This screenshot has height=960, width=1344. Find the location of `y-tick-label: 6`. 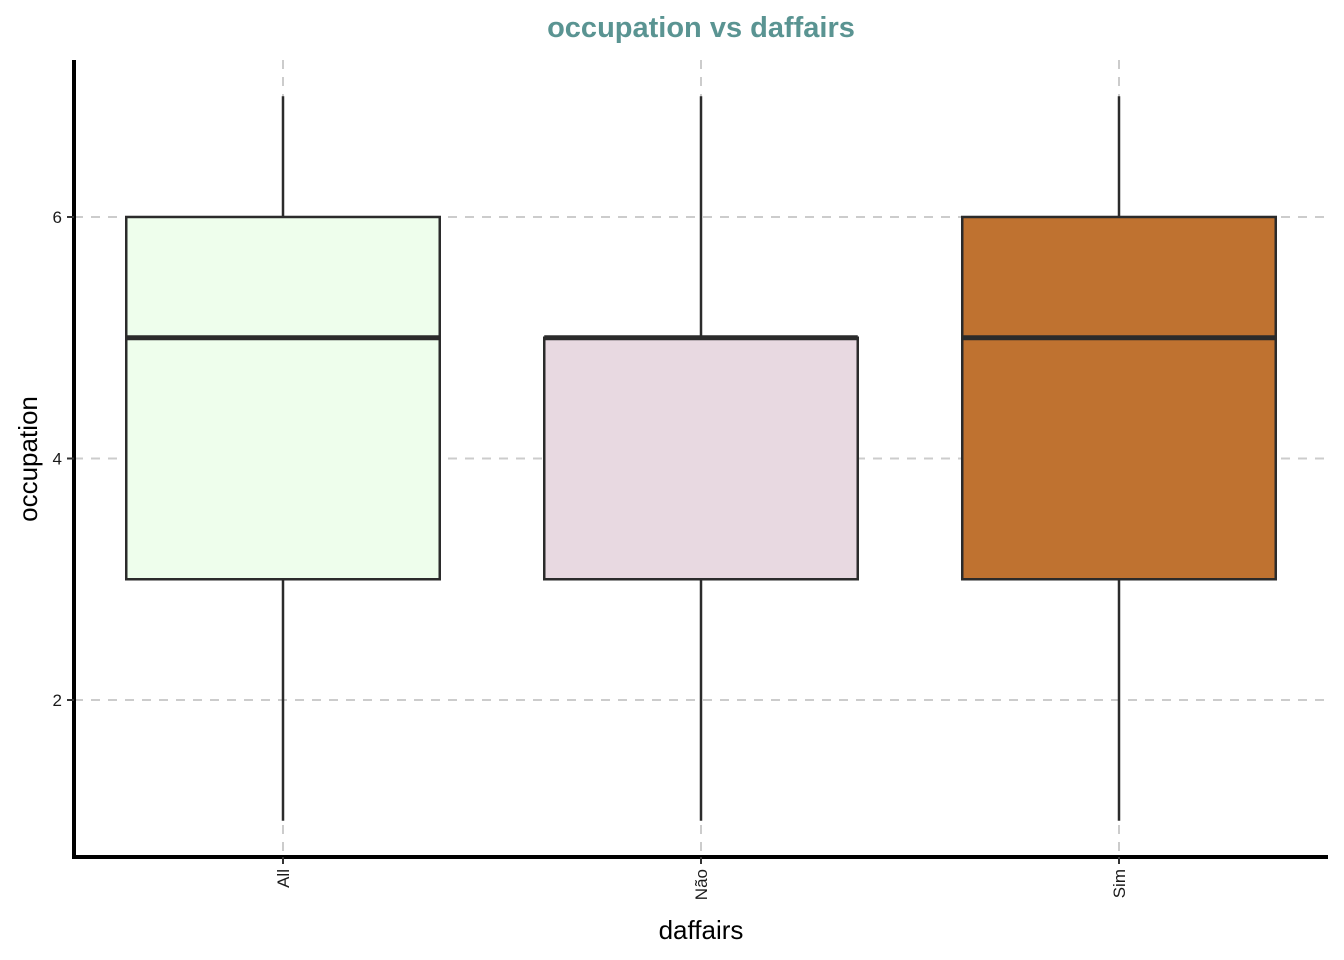

y-tick-label: 6 is located at coordinates (57, 217).